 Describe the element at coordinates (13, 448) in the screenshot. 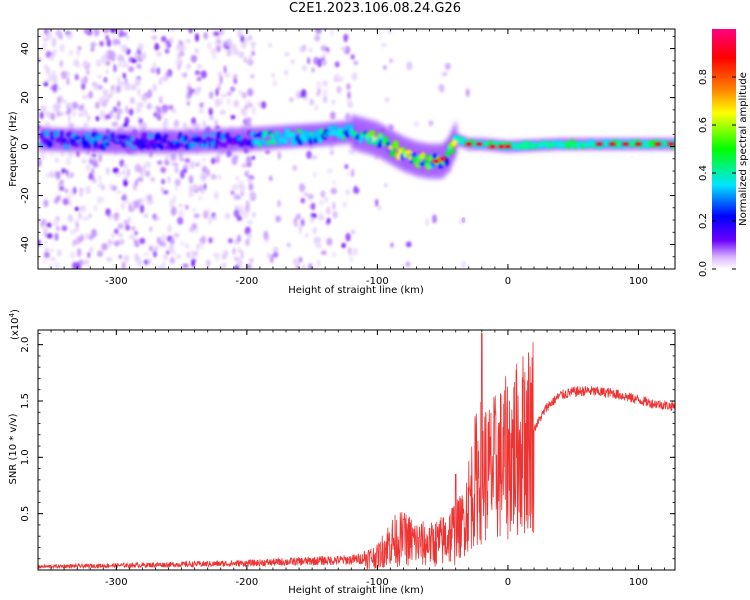

I see `snr-y-label: SNR (10 * v/v)` at that location.